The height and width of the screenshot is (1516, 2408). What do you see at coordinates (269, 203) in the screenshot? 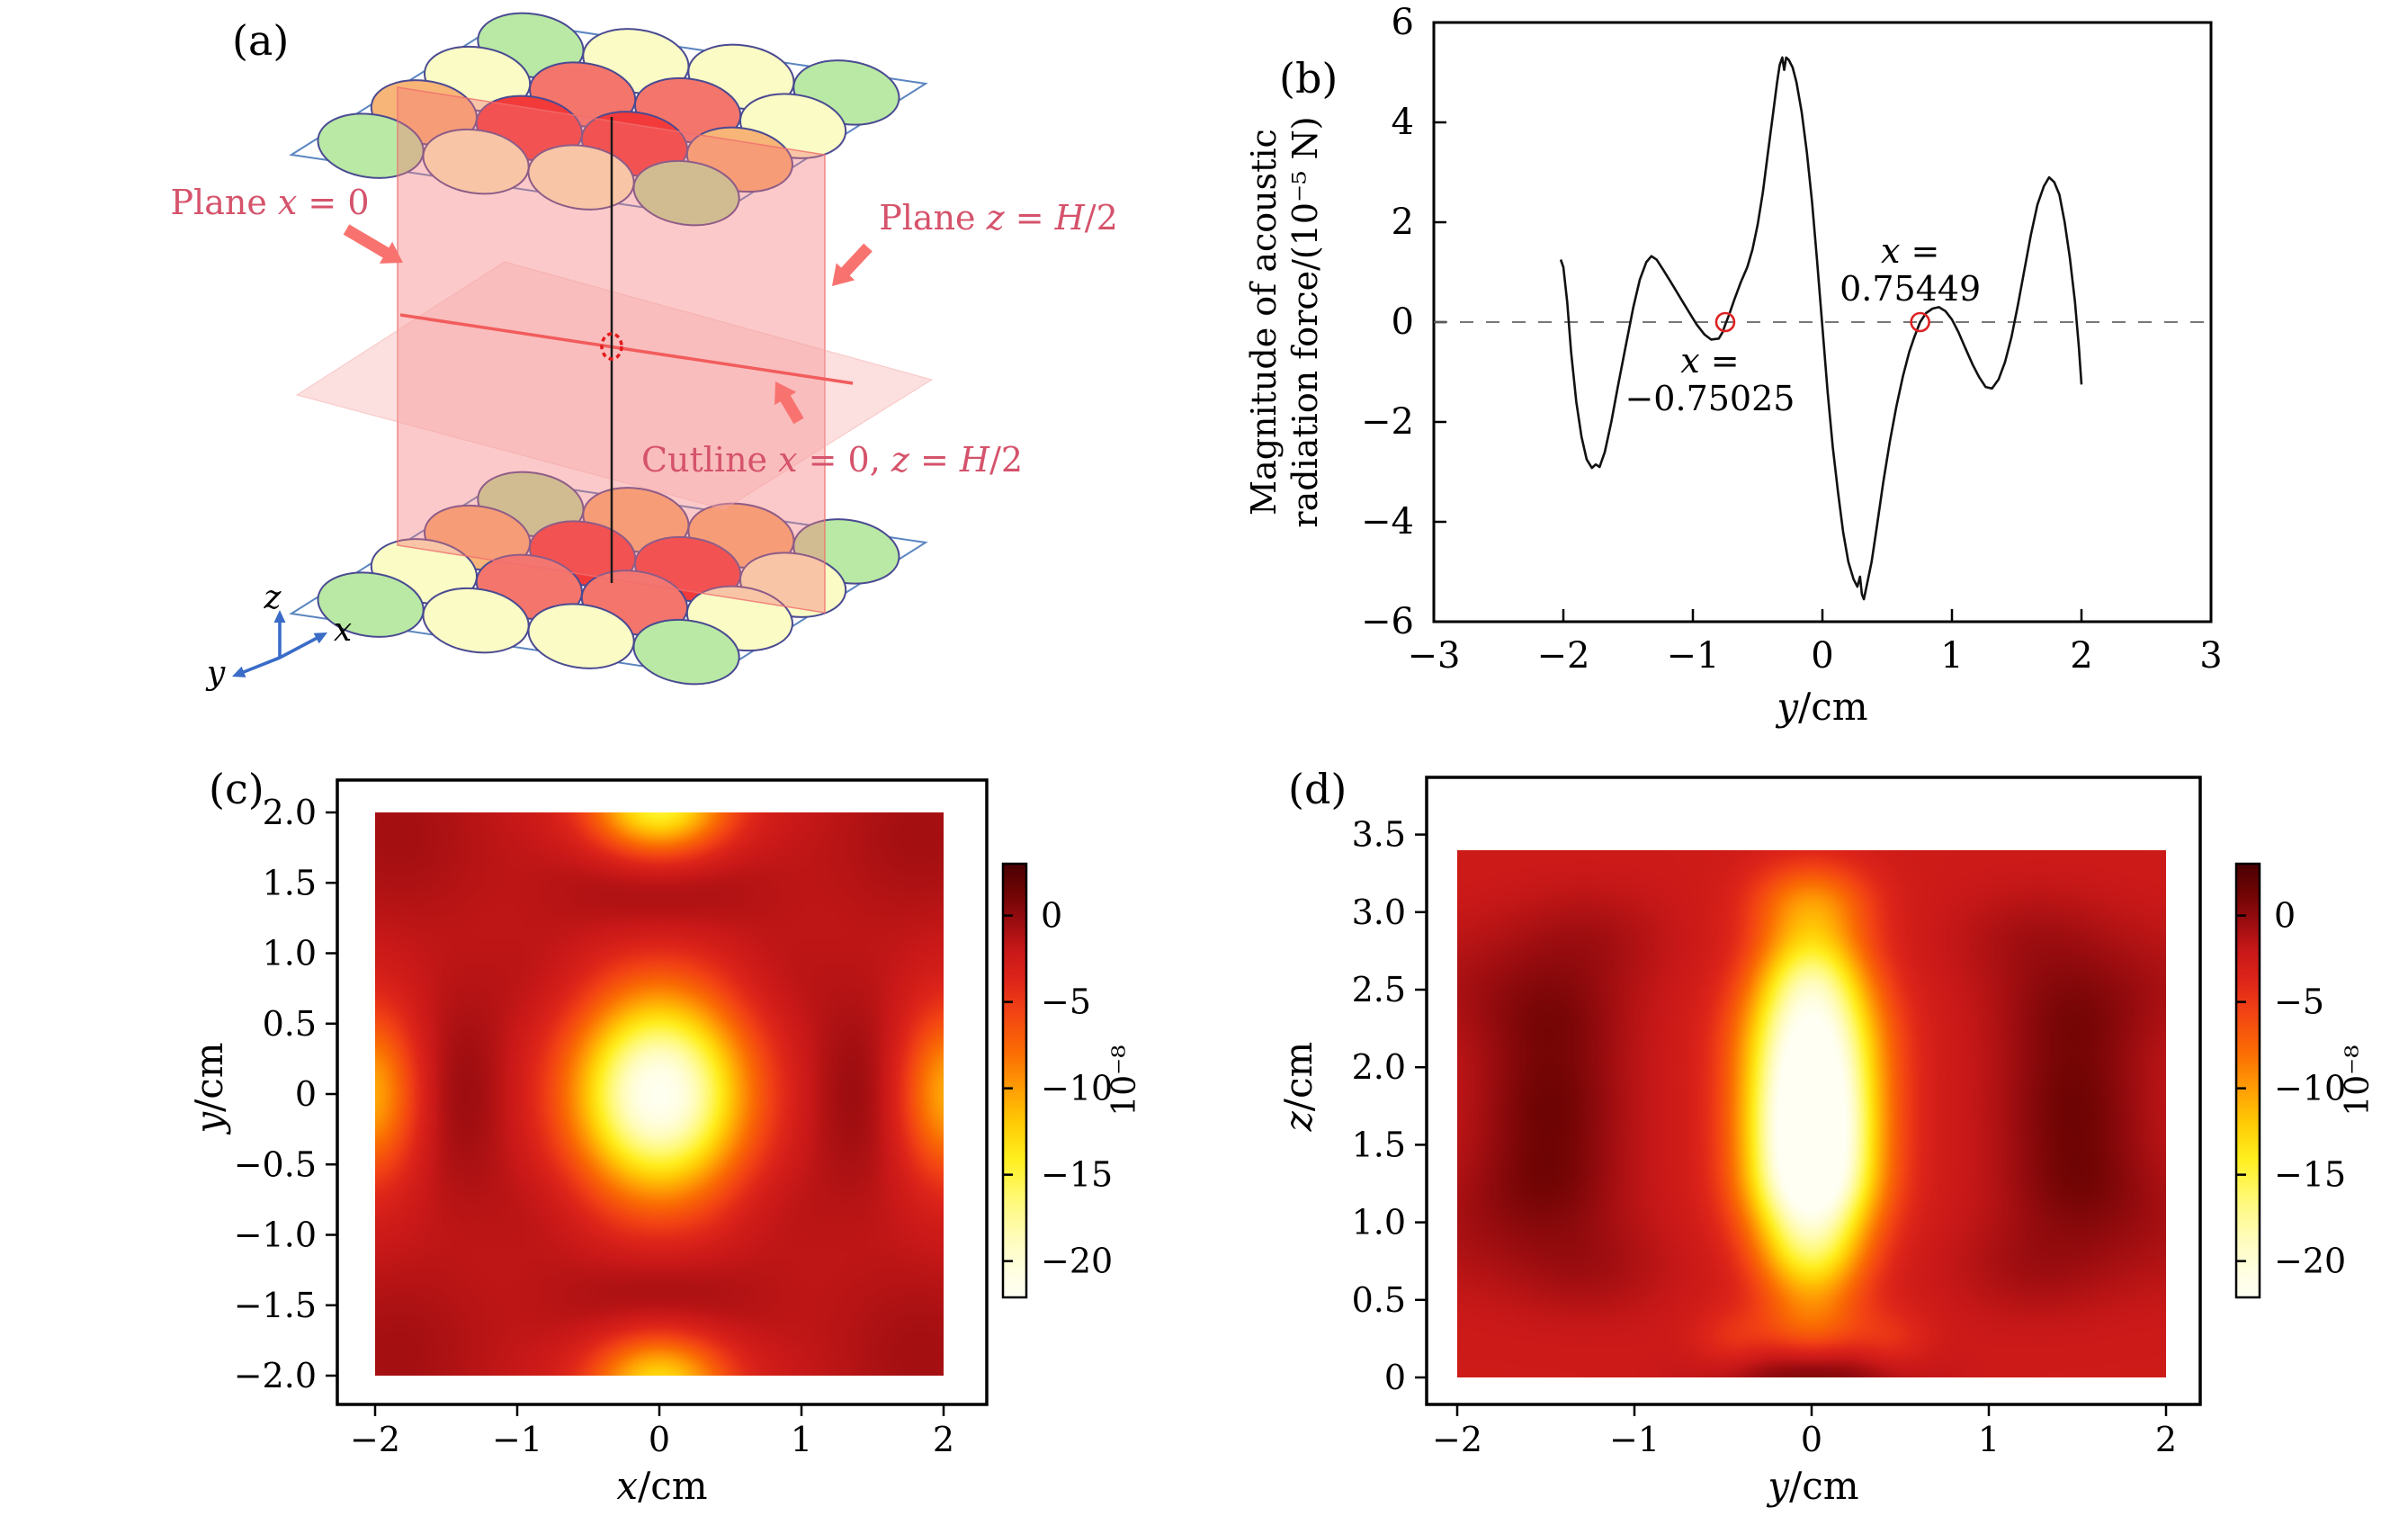
I see `plane-x0-text: Plane x = 0` at bounding box center [269, 203].